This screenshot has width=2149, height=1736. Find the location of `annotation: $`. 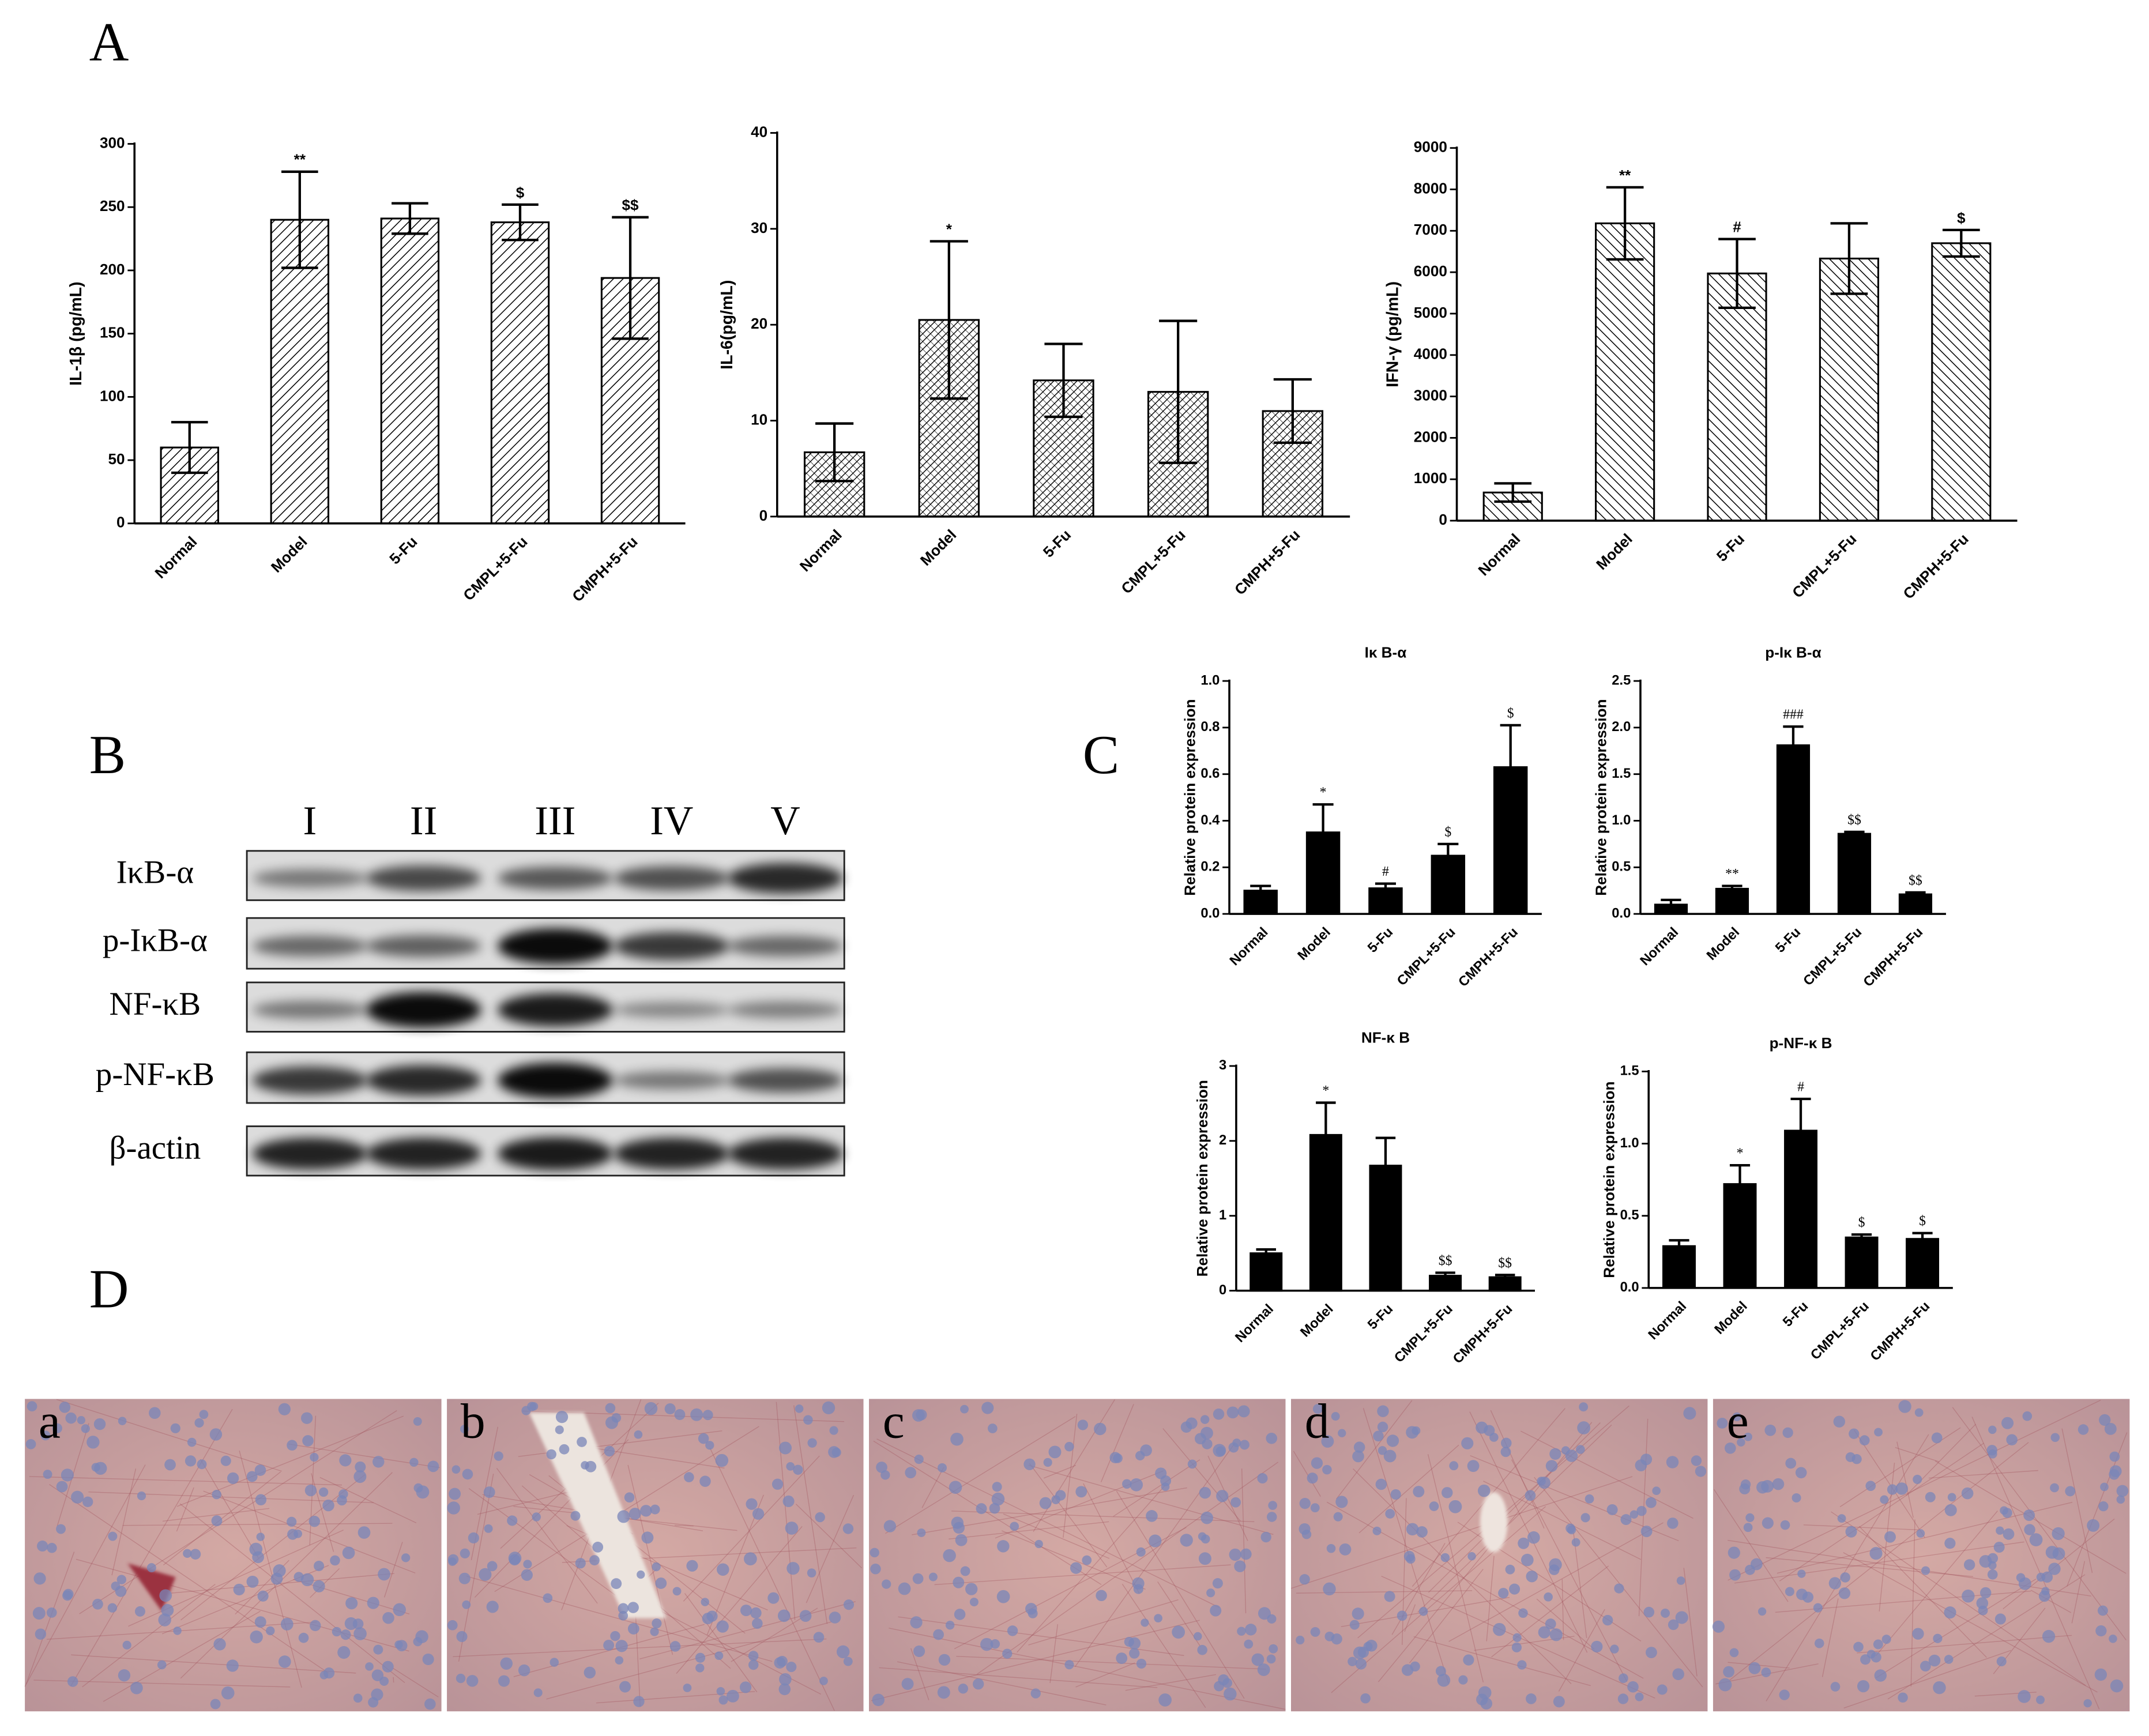

annotation: $ is located at coordinates (520, 192).